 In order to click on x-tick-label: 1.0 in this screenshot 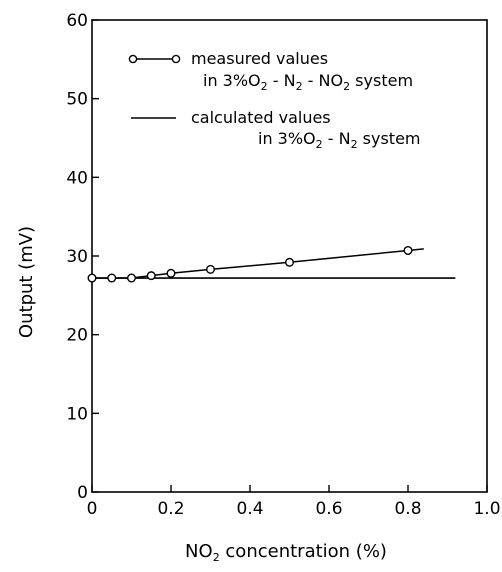, I will do `click(486, 509)`.